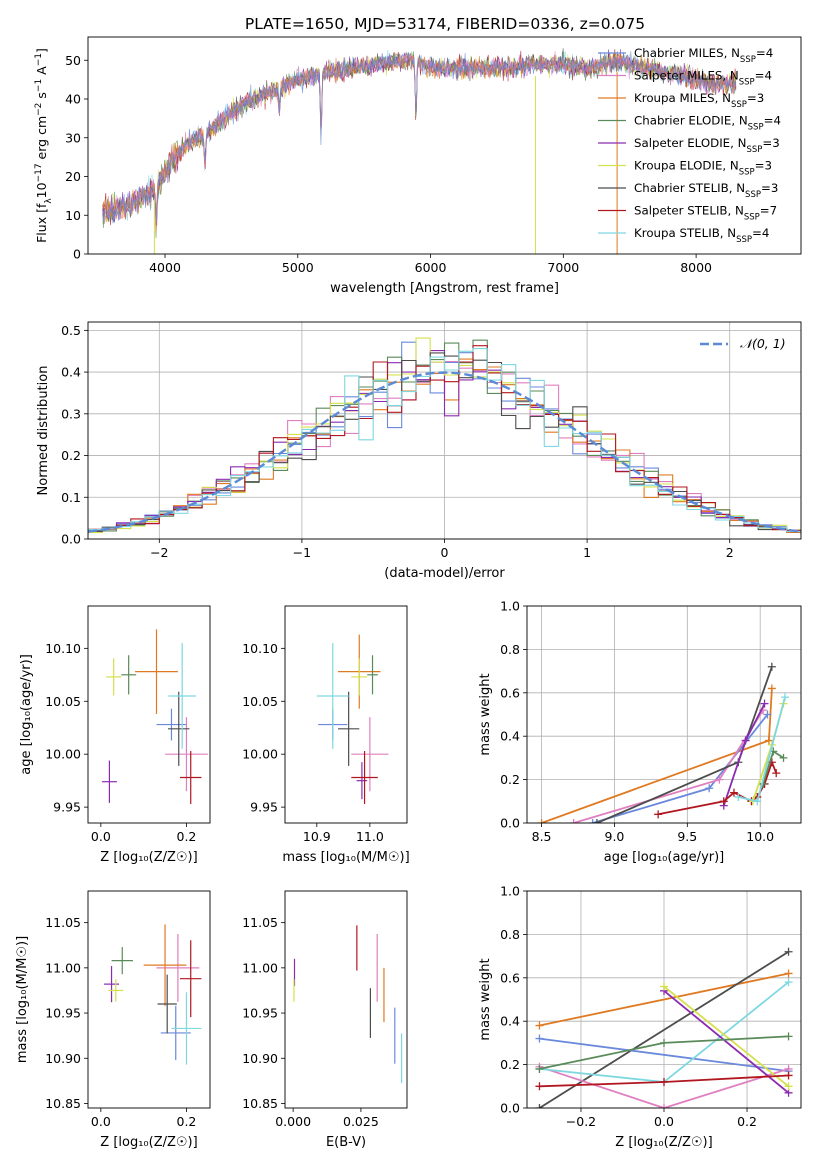 Image resolution: width=819 pixels, height=1170 pixels. I want to click on y-tick-label: 0.1, so click(71, 497).